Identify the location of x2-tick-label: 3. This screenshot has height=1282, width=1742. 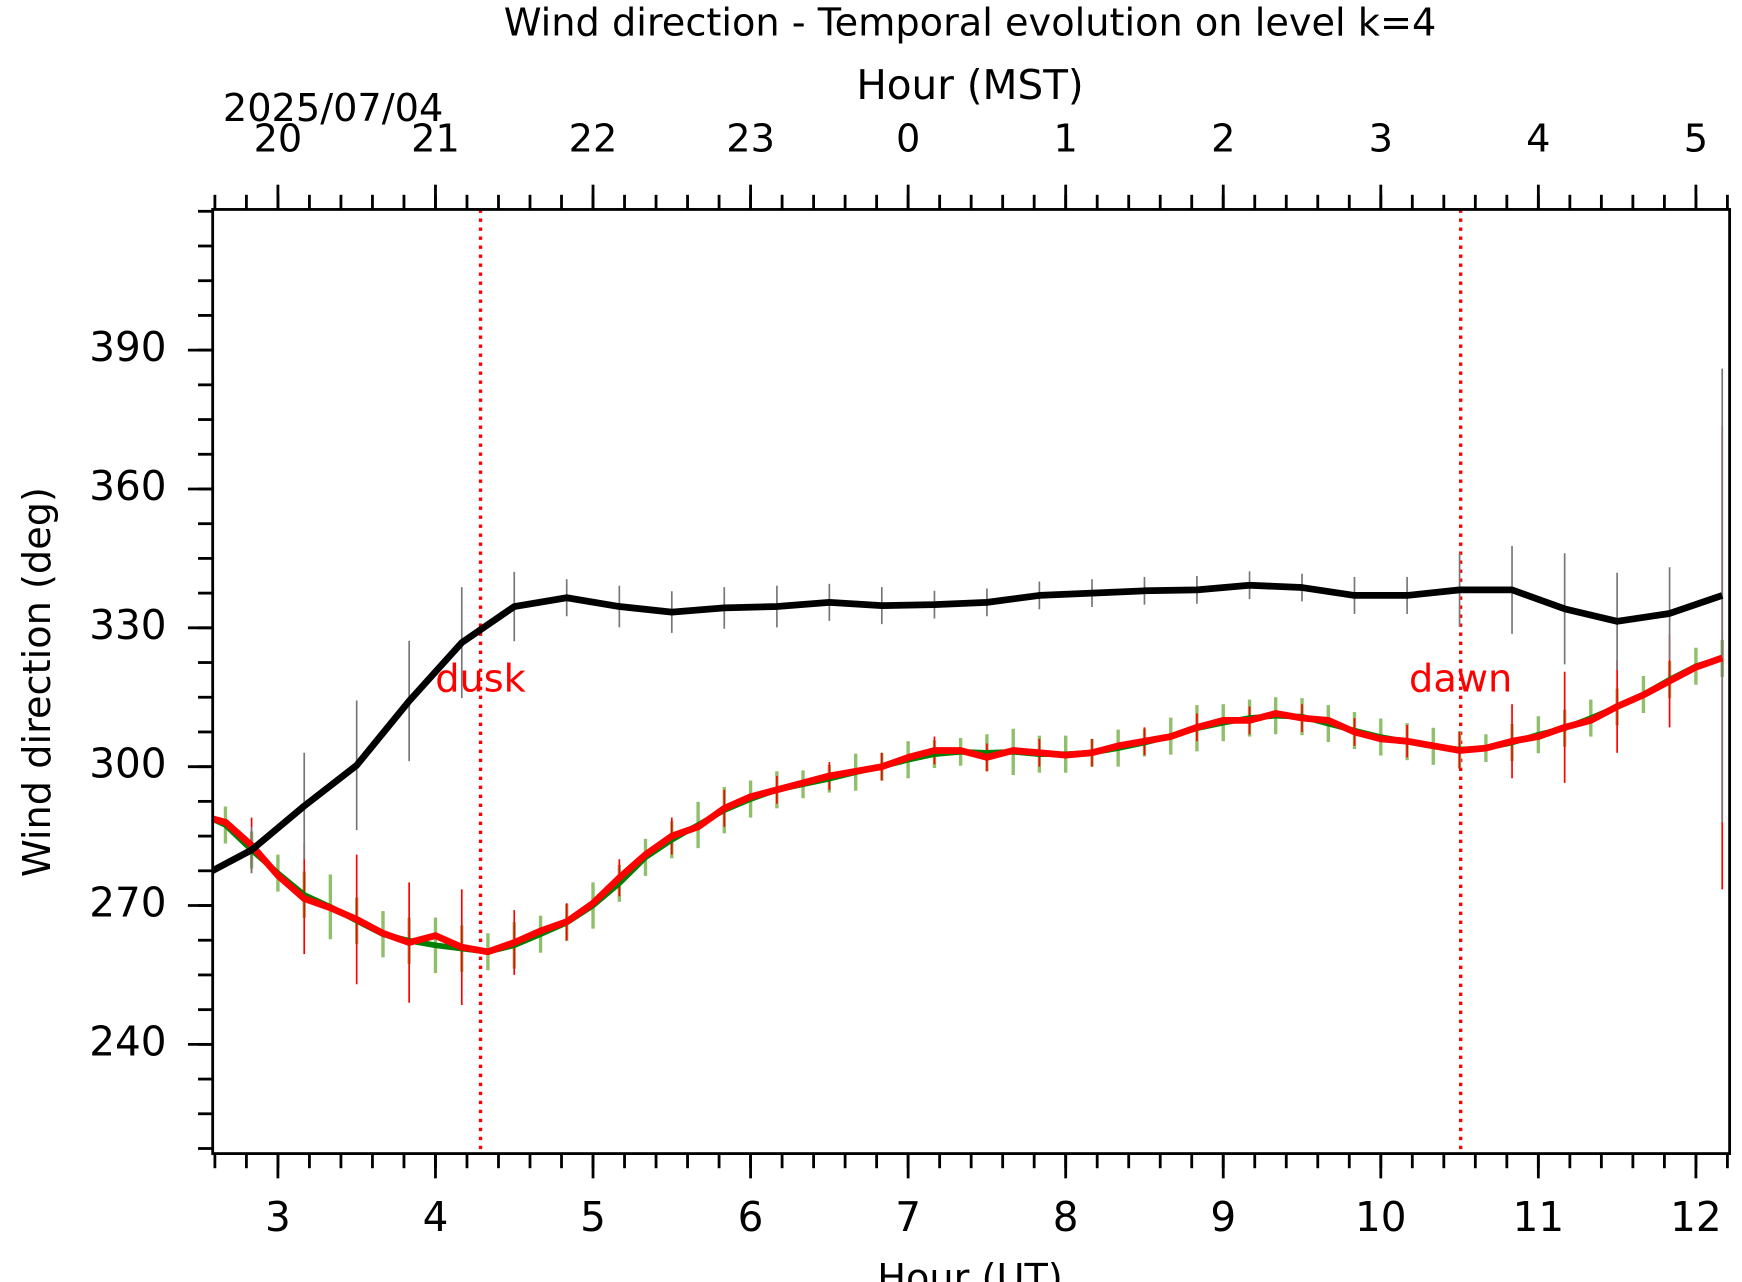
(1381, 138).